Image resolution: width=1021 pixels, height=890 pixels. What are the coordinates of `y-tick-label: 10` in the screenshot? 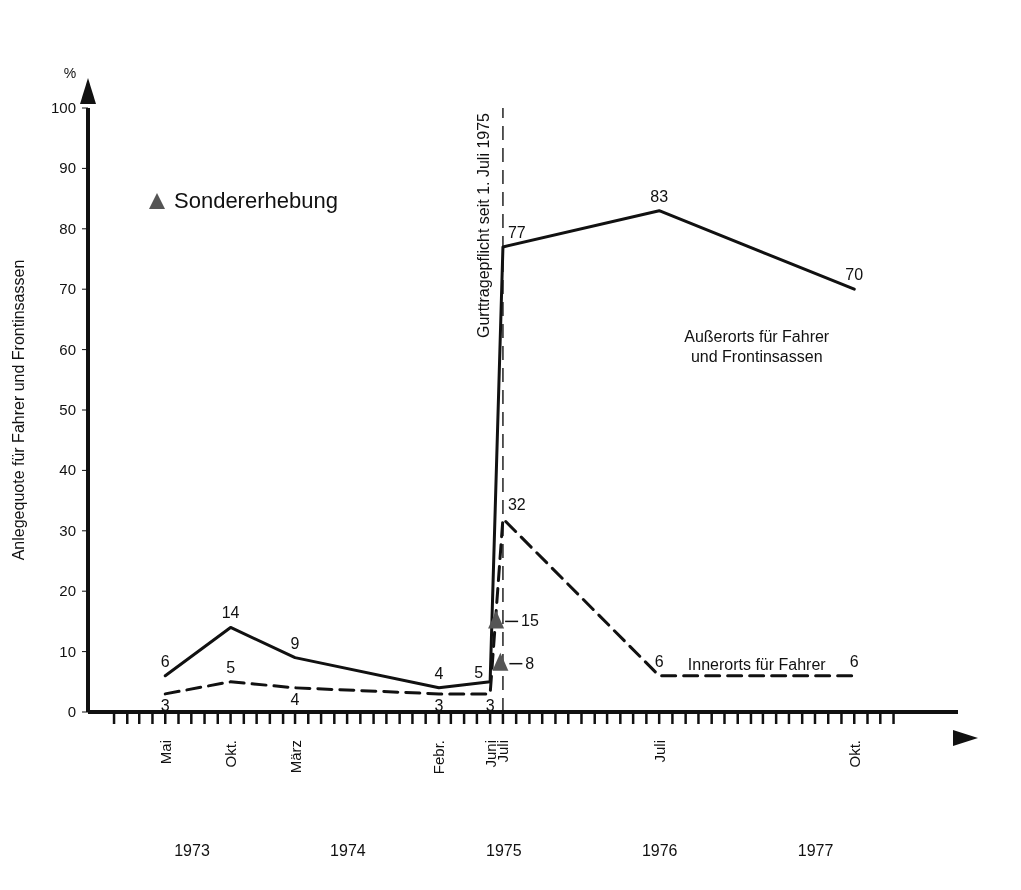 It's located at (67, 651).